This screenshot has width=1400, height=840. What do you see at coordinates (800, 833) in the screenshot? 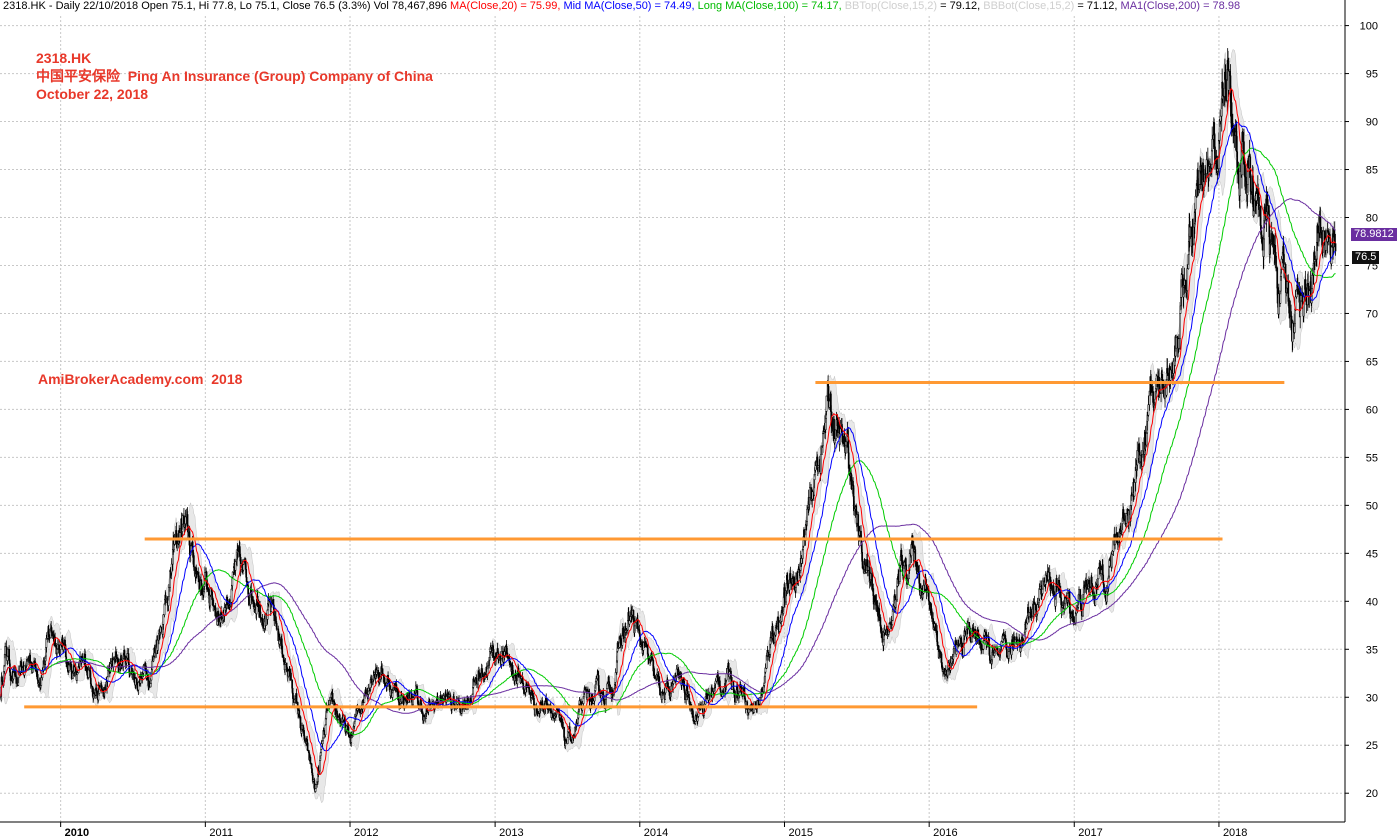
I see `x-tick-label: 2015` at bounding box center [800, 833].